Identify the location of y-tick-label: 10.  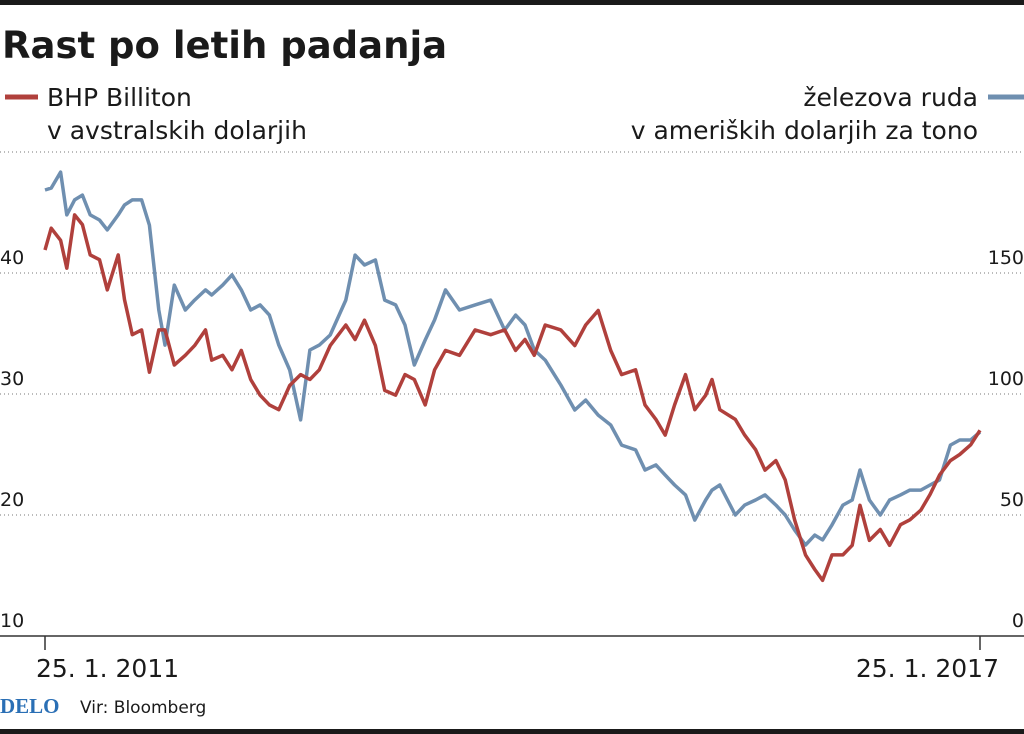
(12, 621).